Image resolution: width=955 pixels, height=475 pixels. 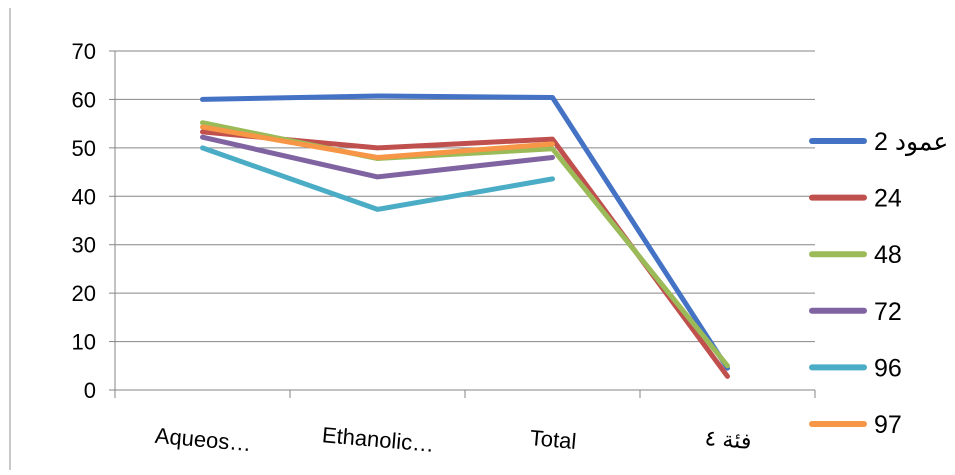 What do you see at coordinates (888, 368) in the screenshot?
I see `legend-label: 96` at bounding box center [888, 368].